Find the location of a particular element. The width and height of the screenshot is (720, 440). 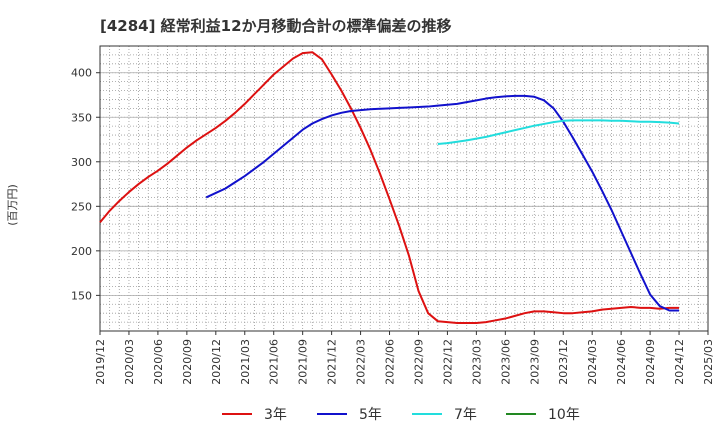

x-tick-label: 2021/03 is located at coordinates (245, 362).